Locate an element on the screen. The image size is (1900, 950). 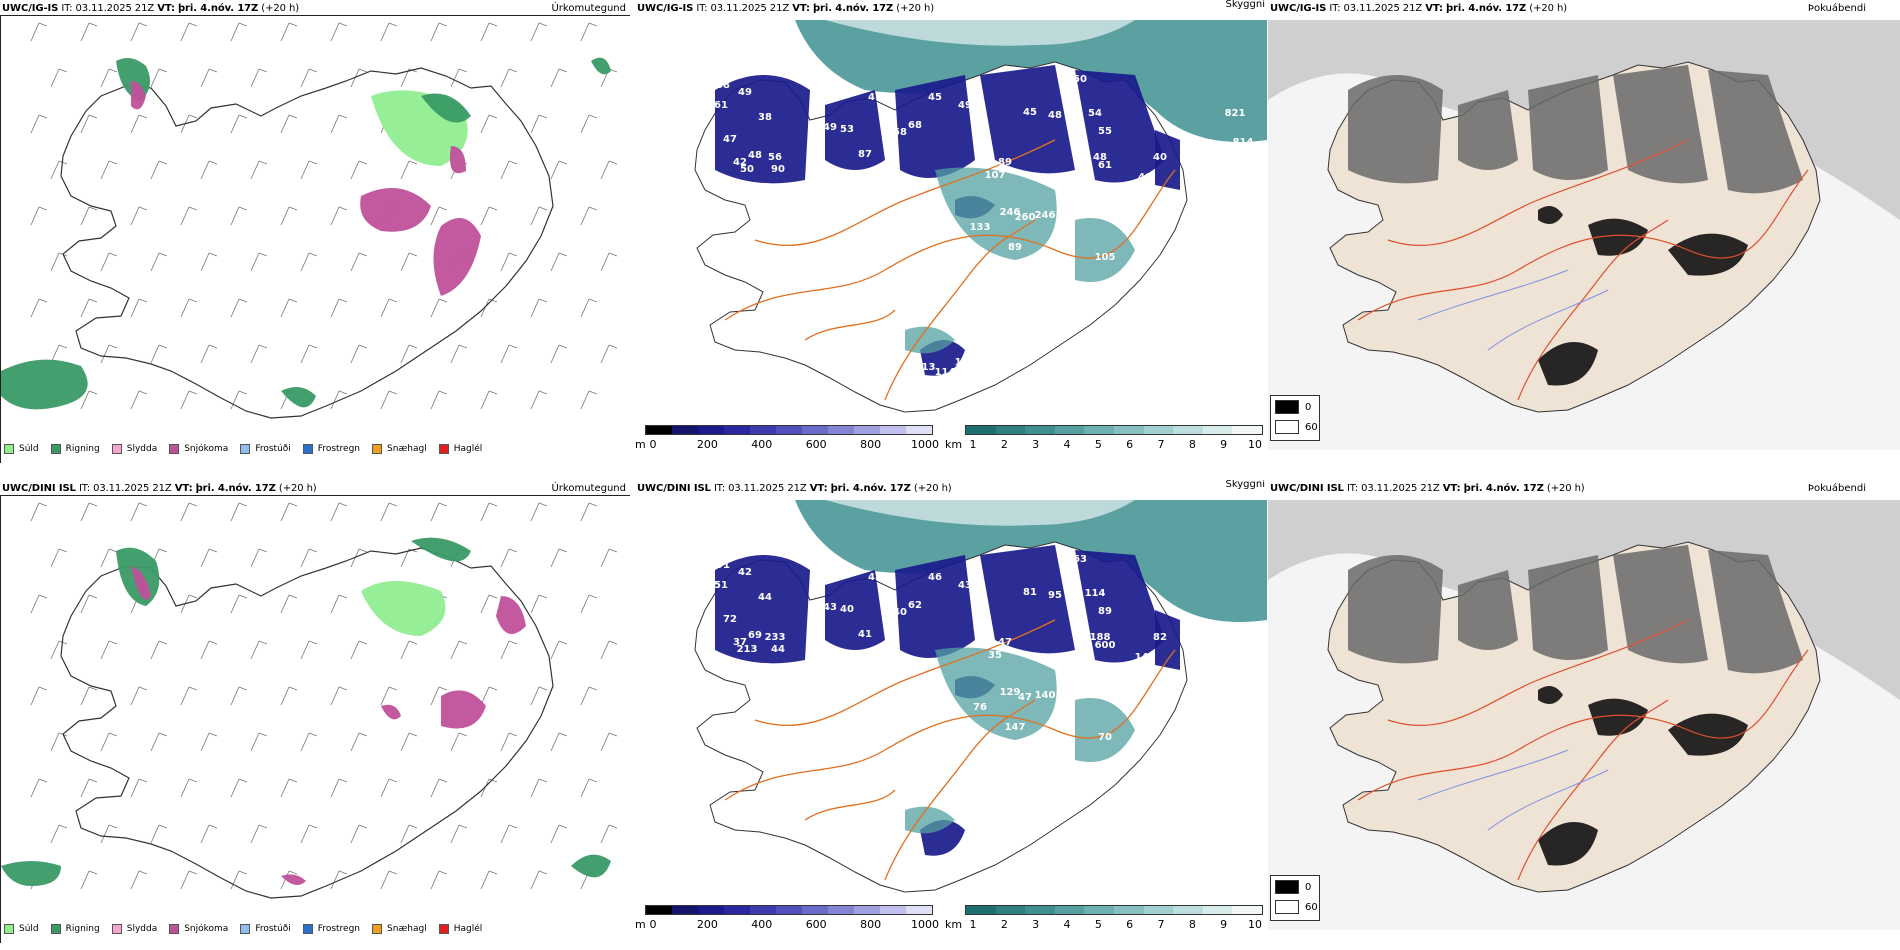
visibility-value-label: 88 is located at coordinates (1125, 693).